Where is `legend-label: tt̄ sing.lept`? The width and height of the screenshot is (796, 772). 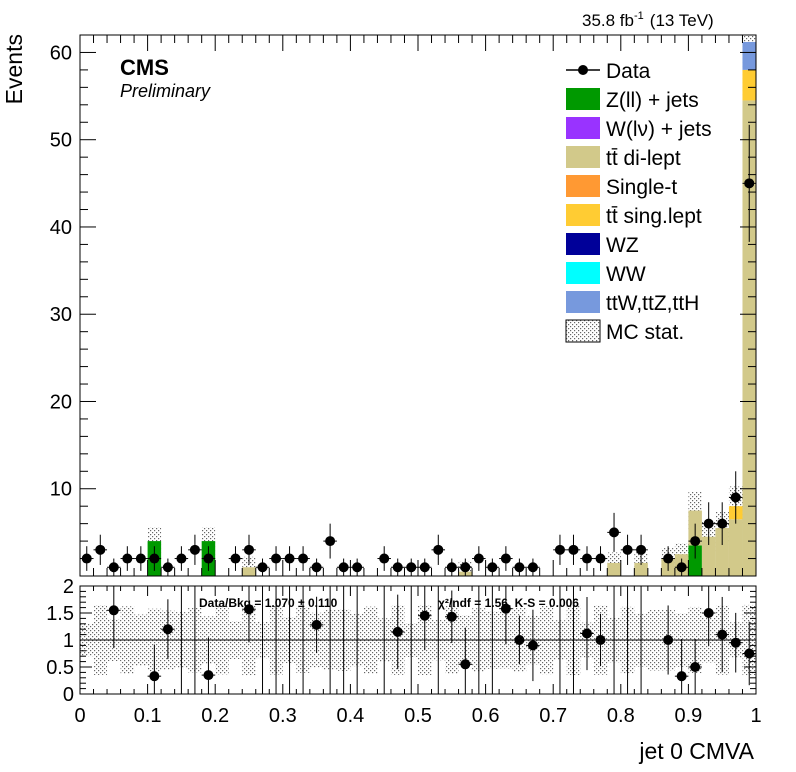
legend-label: tt̄ sing.lept is located at coordinates (654, 216).